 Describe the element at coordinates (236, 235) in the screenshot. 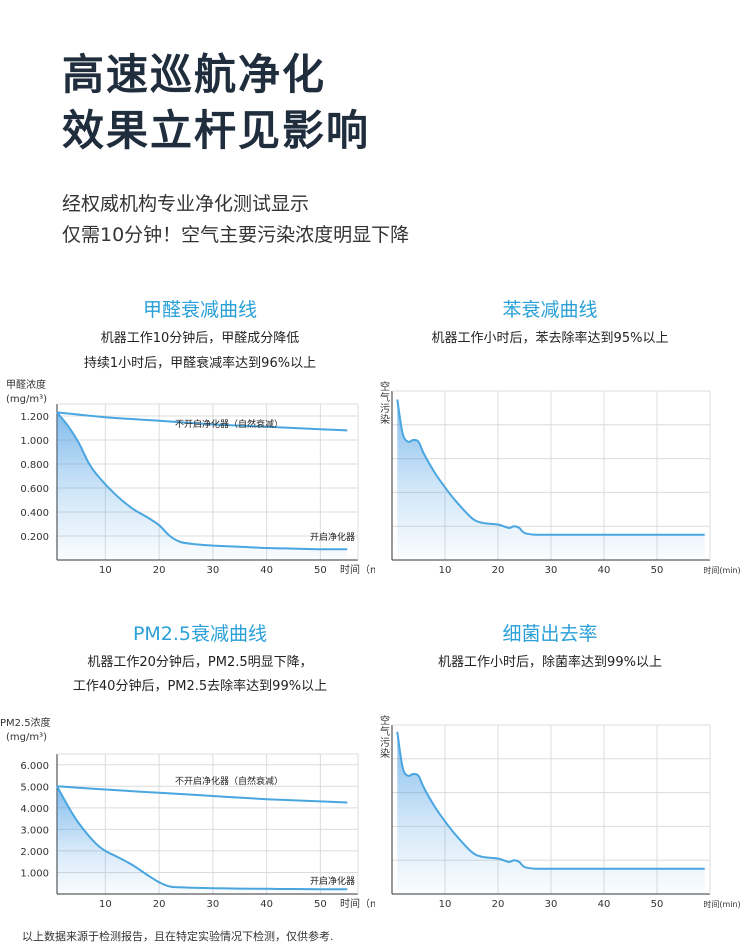

I see `subtitle-line2: 仅需10分钟！空气主要污染浓度明显下降` at that location.